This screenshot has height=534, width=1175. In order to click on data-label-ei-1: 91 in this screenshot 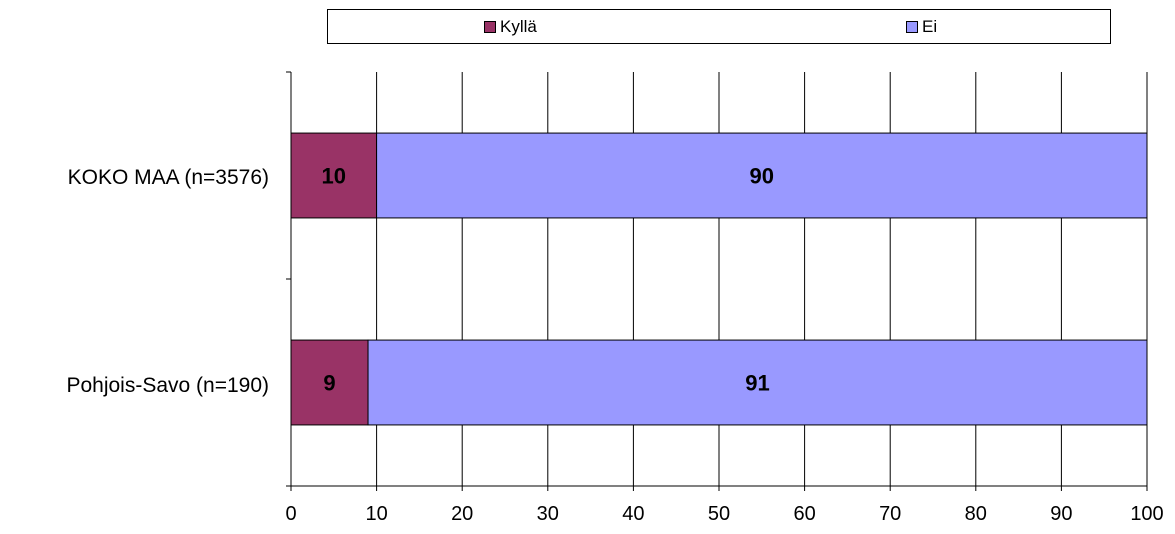, I will do `click(757, 383)`.